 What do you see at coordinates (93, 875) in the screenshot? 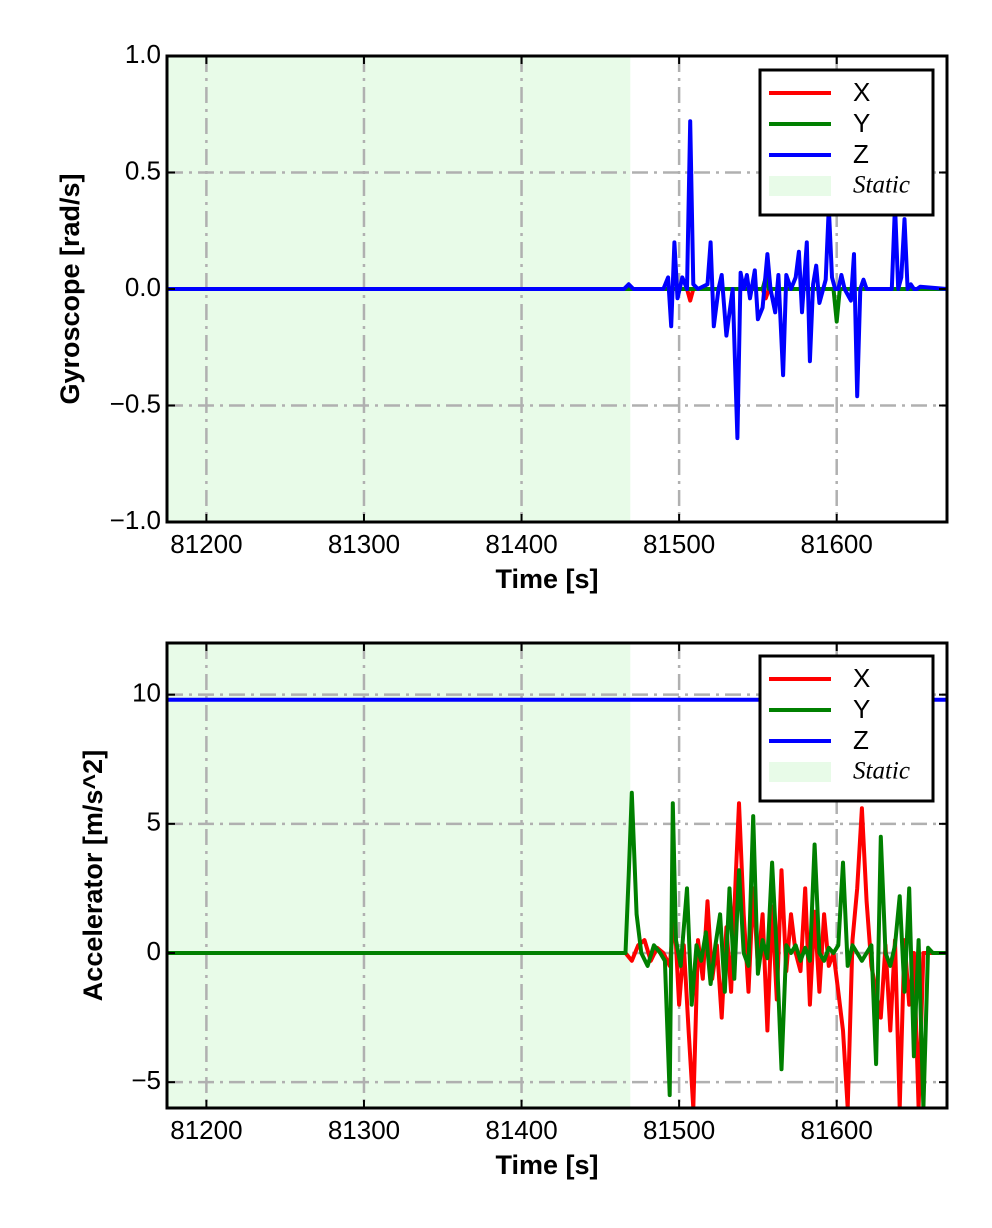
I see `y-axis-label: Accelerator [m/s^2]` at bounding box center [93, 875].